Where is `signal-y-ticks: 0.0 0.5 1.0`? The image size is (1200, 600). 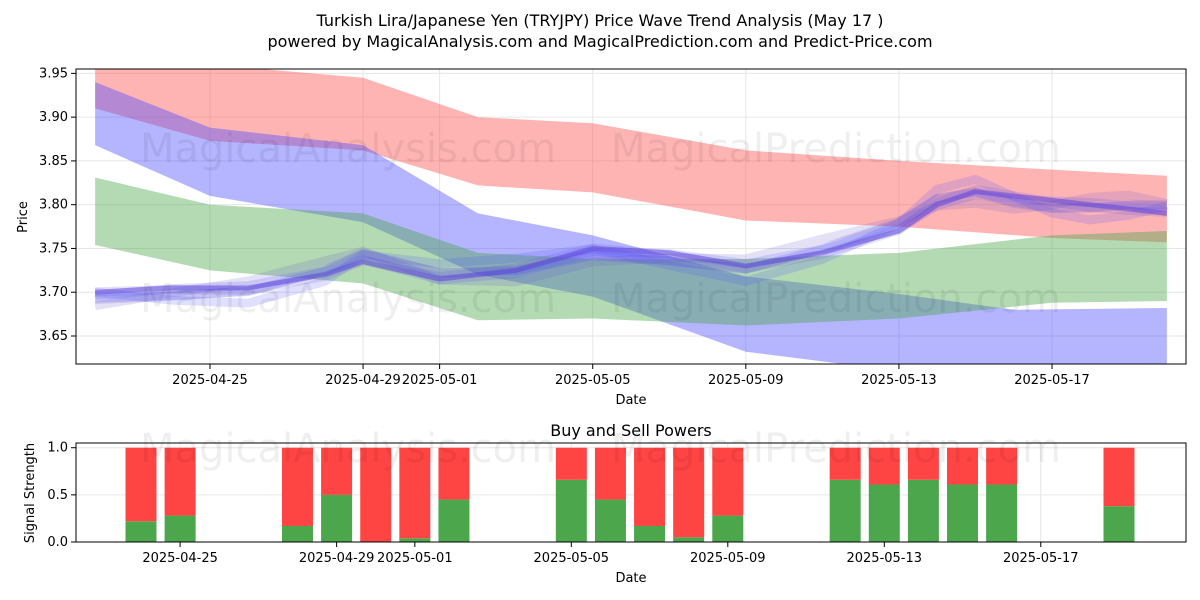
signal-y-ticks: 0.0 0.5 1.0 is located at coordinates (61, 495).